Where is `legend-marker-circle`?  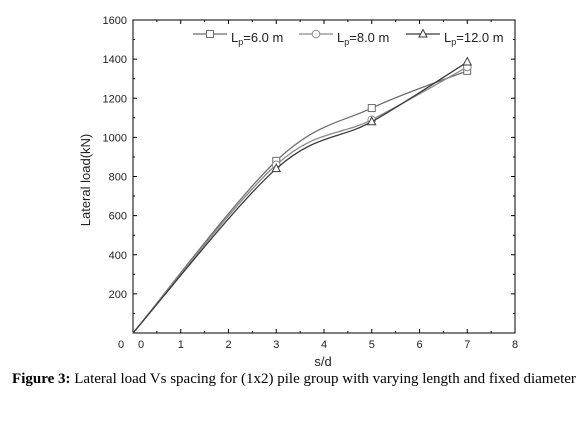 legend-marker-circle is located at coordinates (316, 34).